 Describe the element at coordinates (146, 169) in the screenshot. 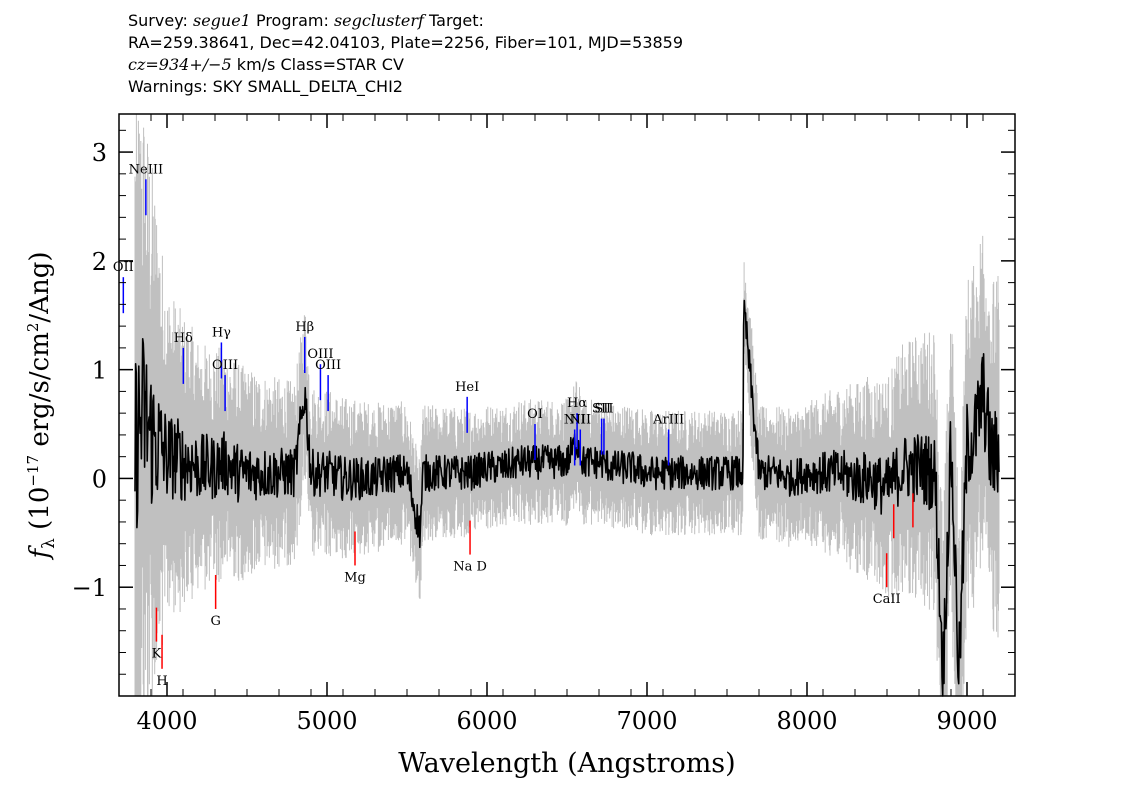

I see `emission-line-label: NeIII` at that location.